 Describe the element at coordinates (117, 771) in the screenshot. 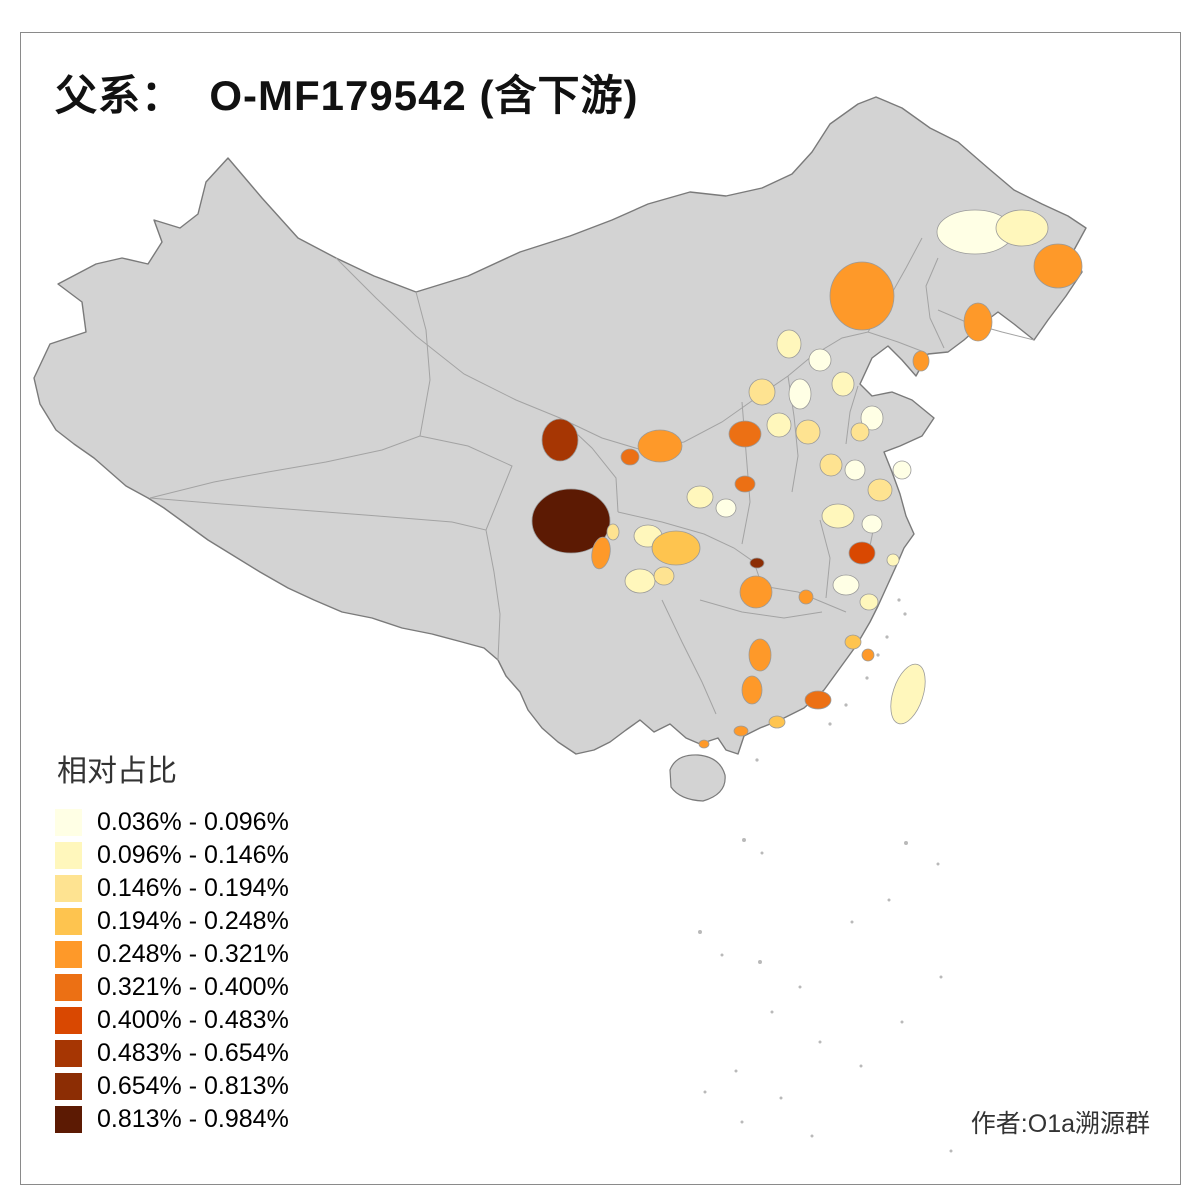

I see `legend-title: 相对占比` at that location.